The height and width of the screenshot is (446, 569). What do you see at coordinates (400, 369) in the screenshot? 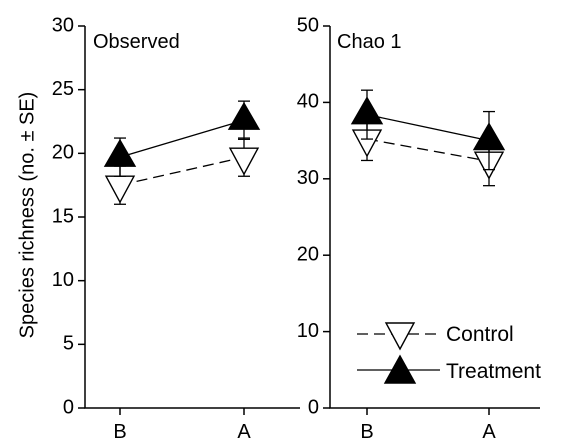
I see `legend-marker-treatment` at bounding box center [400, 369].